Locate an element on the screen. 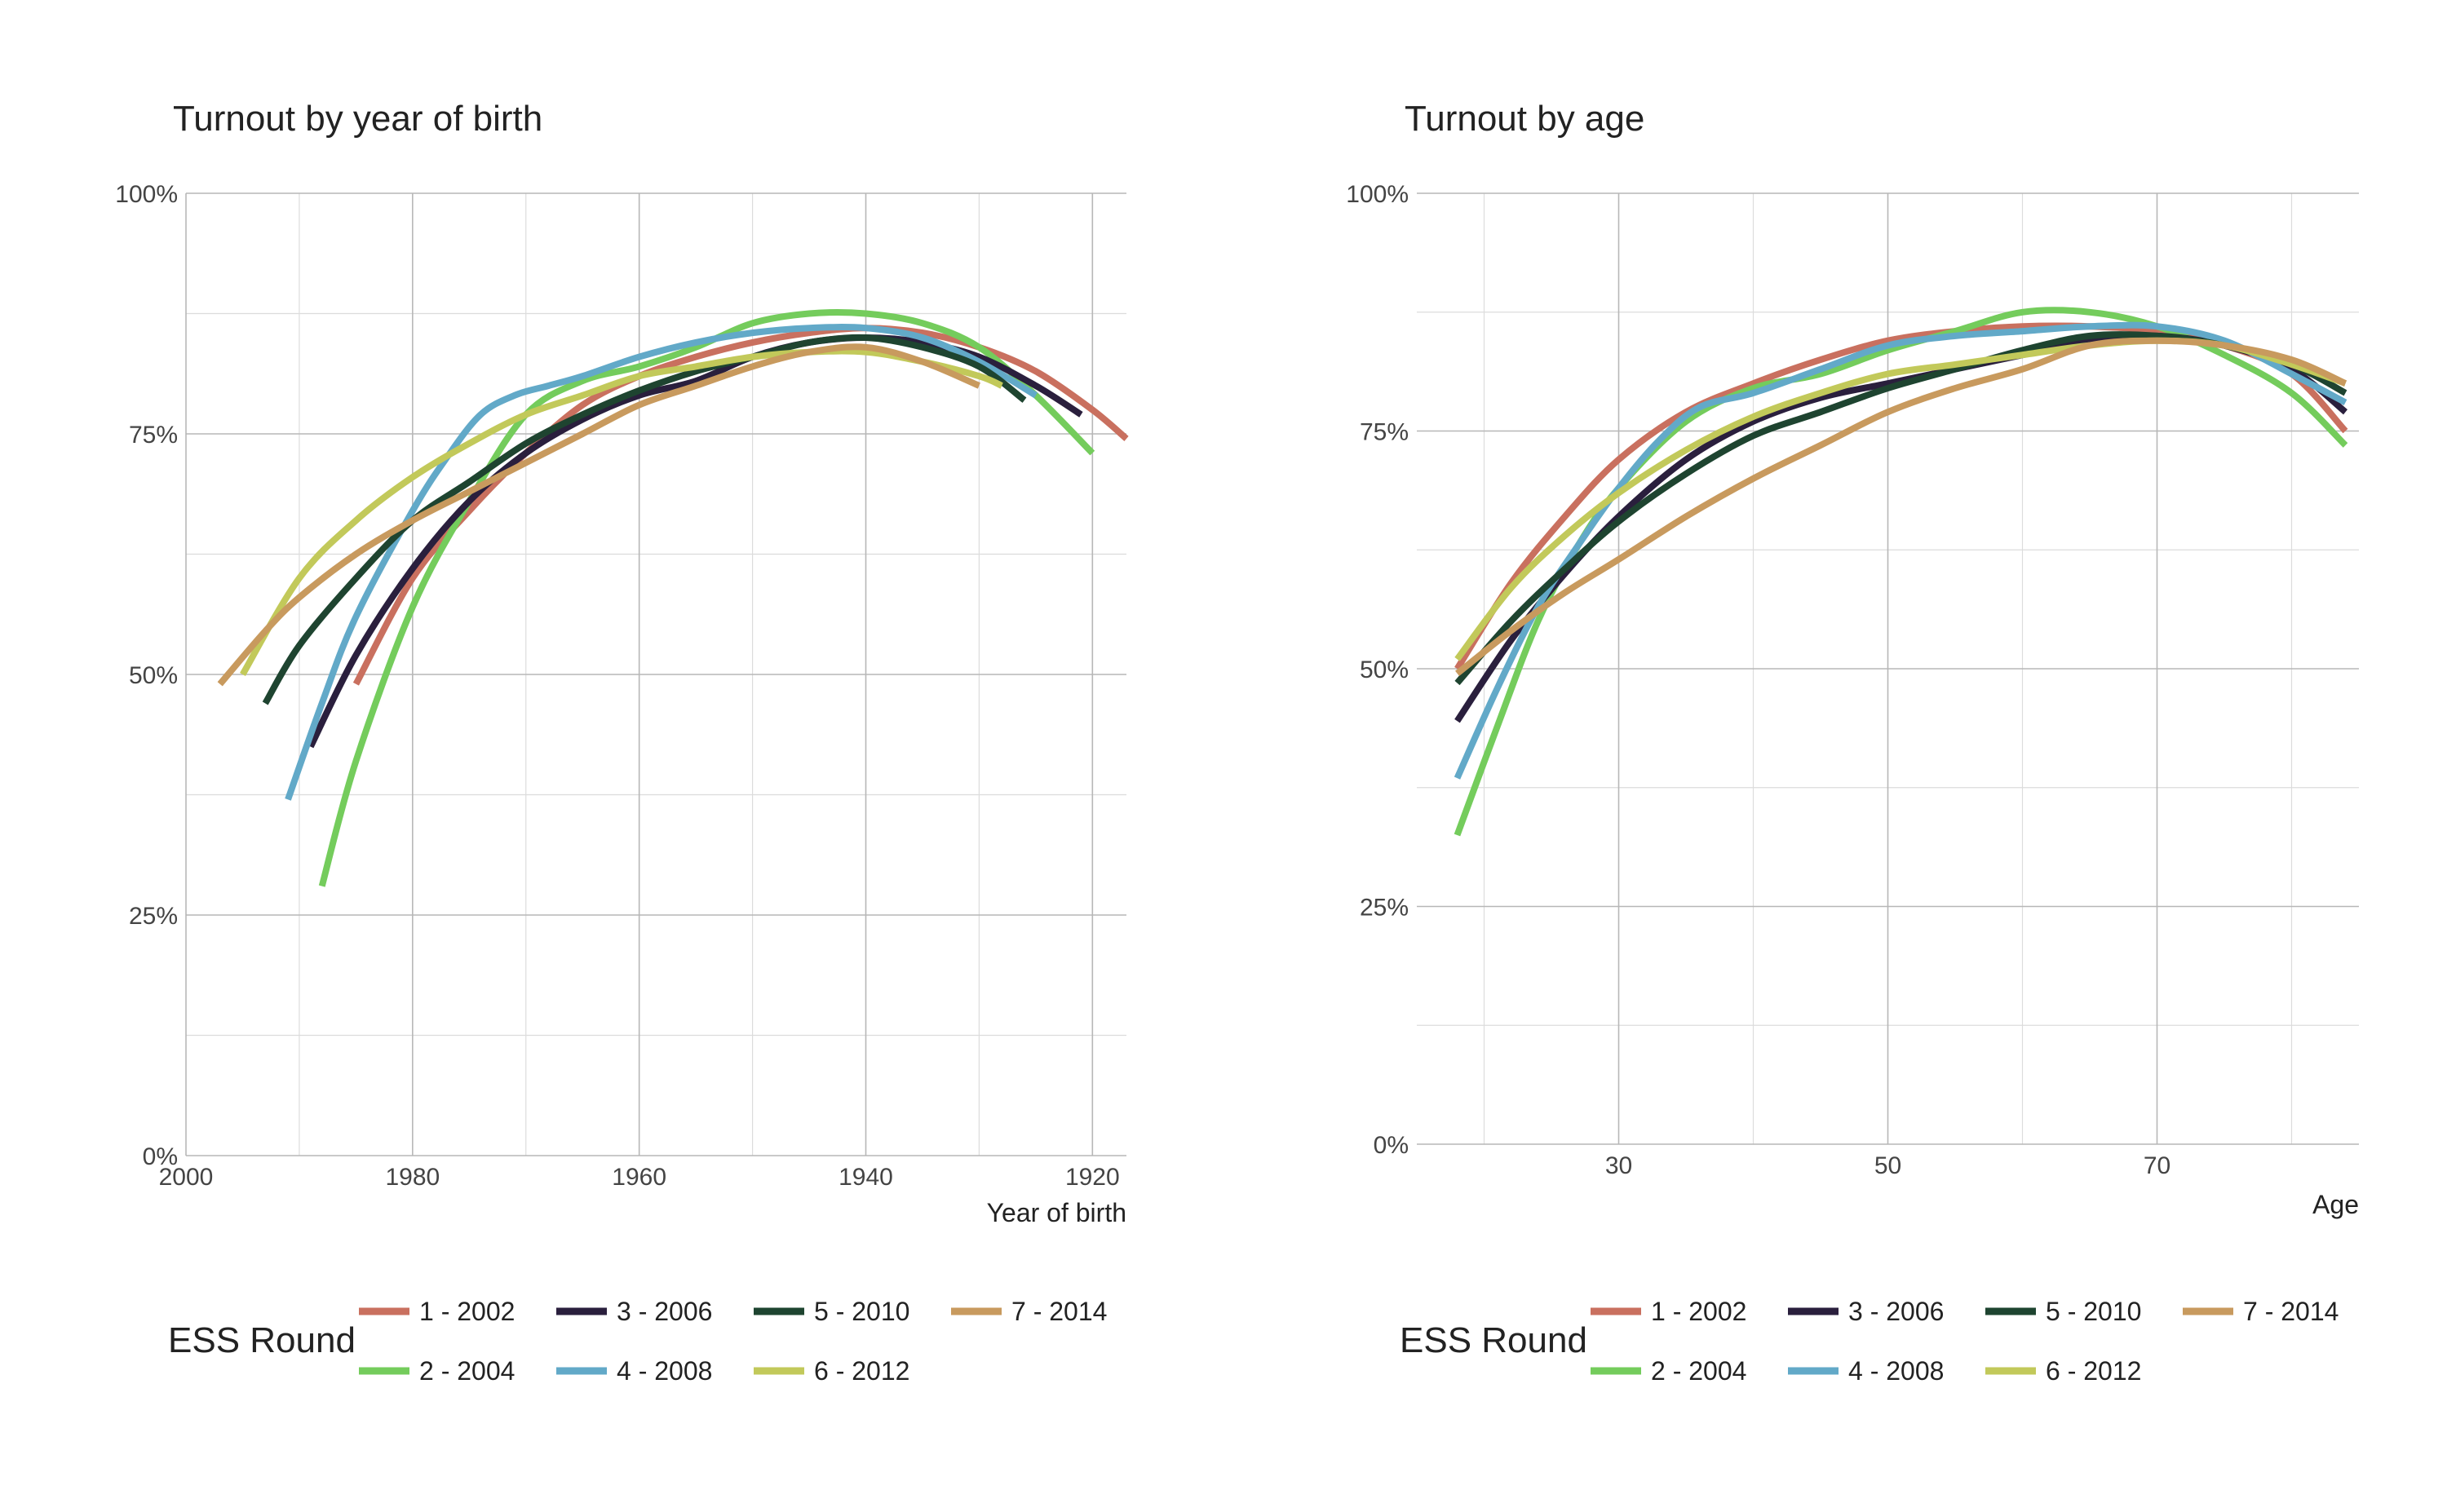 The image size is (2447, 1512). series-line-3-2006 is located at coordinates (695, 541).